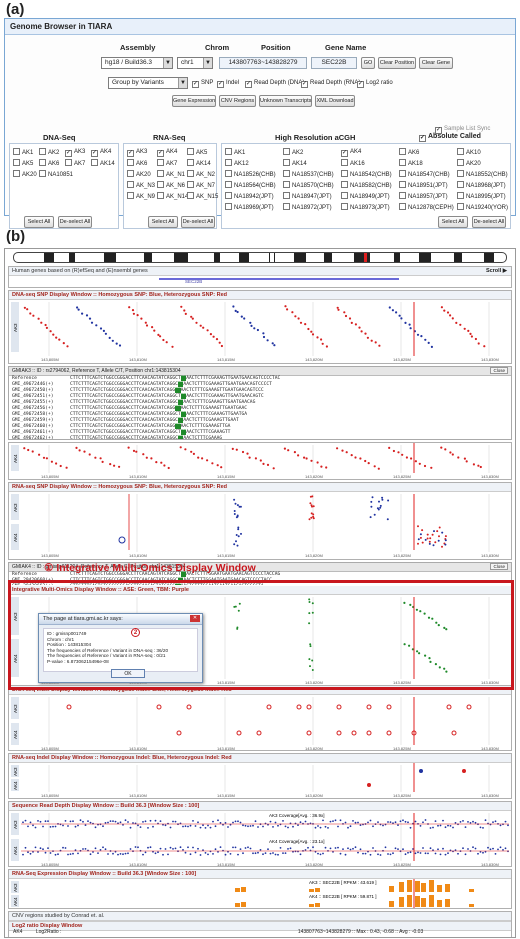 The height and width of the screenshot is (939, 520). I want to click on position-input: 143807763~143828279, so click(263, 63).